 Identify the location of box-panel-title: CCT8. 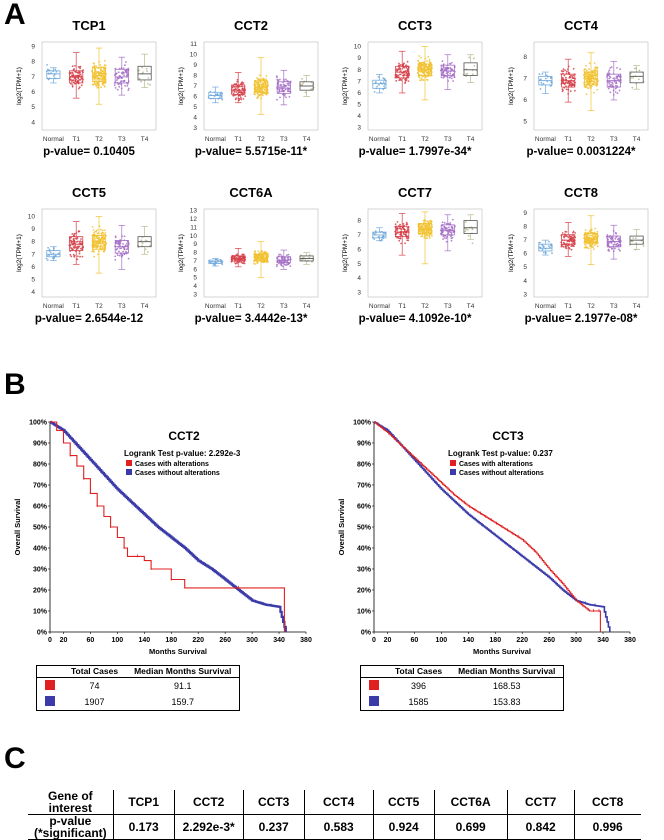
(581, 192).